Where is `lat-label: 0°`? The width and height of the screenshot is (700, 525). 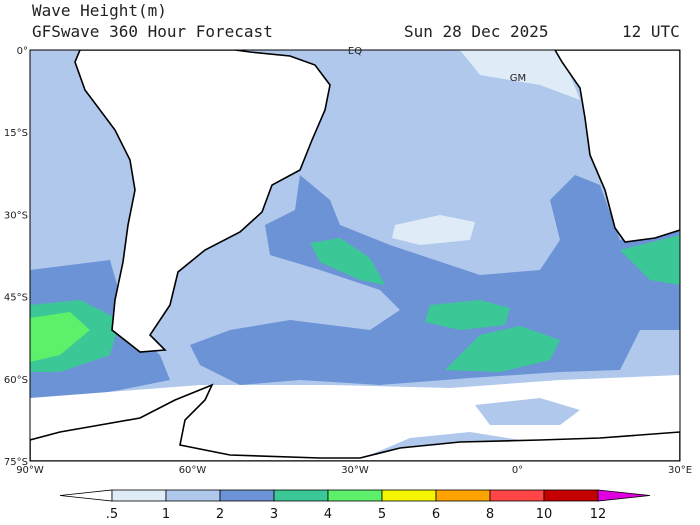
lat-label: 0° is located at coordinates (22, 51).